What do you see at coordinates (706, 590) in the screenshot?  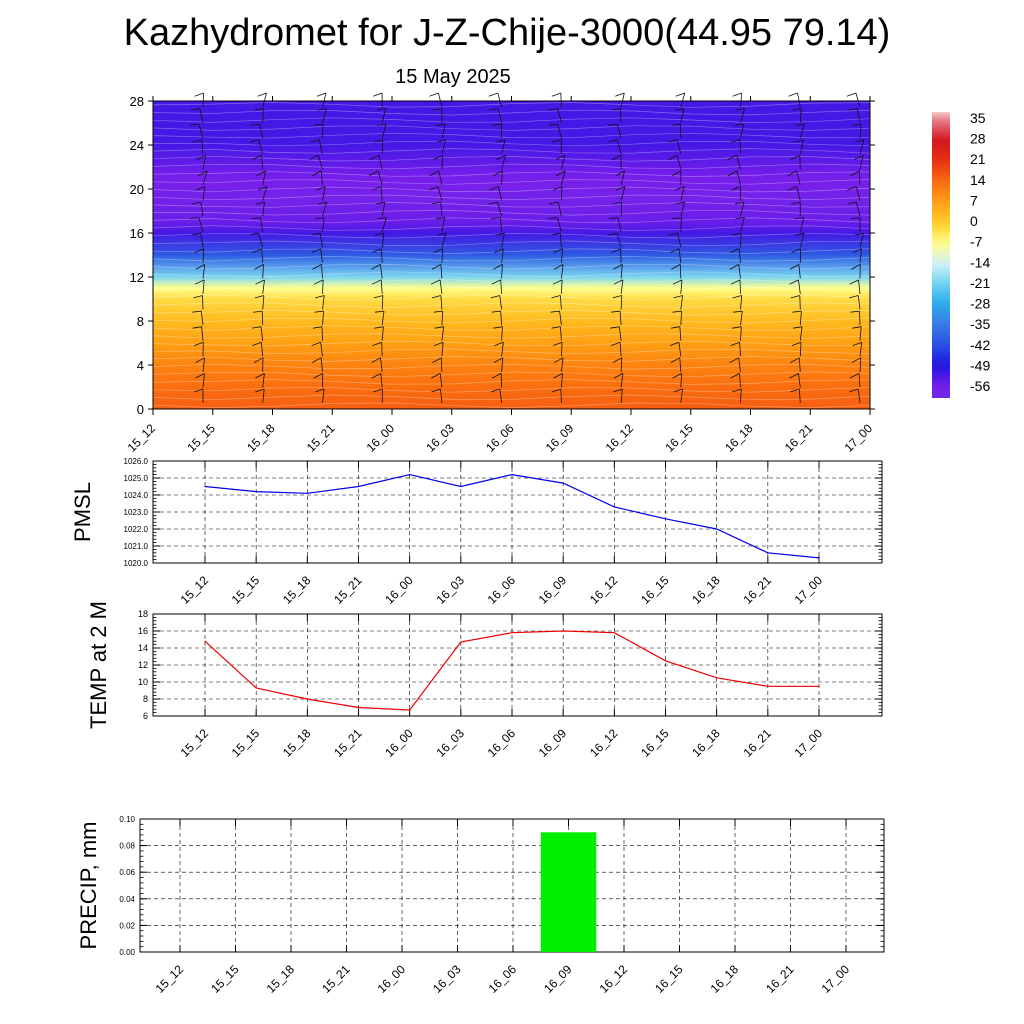 I see `x-tick-label: 16_18` at bounding box center [706, 590].